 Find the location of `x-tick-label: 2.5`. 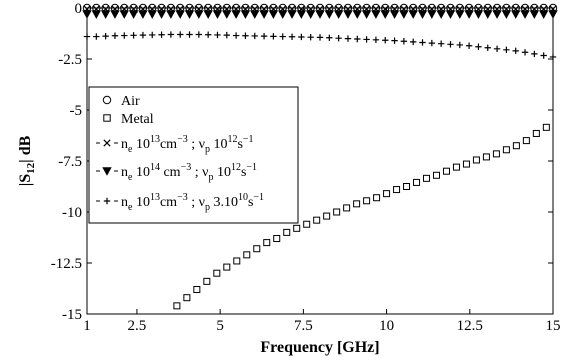

x-tick-label: 2.5 is located at coordinates (137, 326).